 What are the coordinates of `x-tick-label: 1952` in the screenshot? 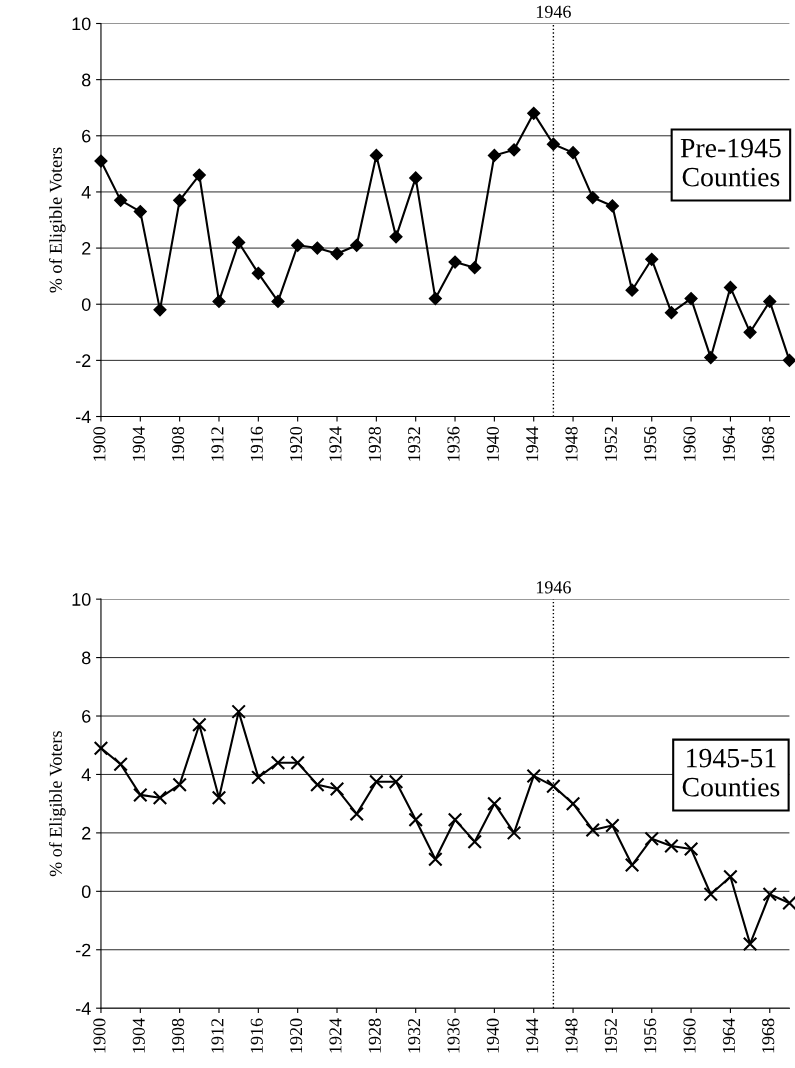 It's located at (610, 444).